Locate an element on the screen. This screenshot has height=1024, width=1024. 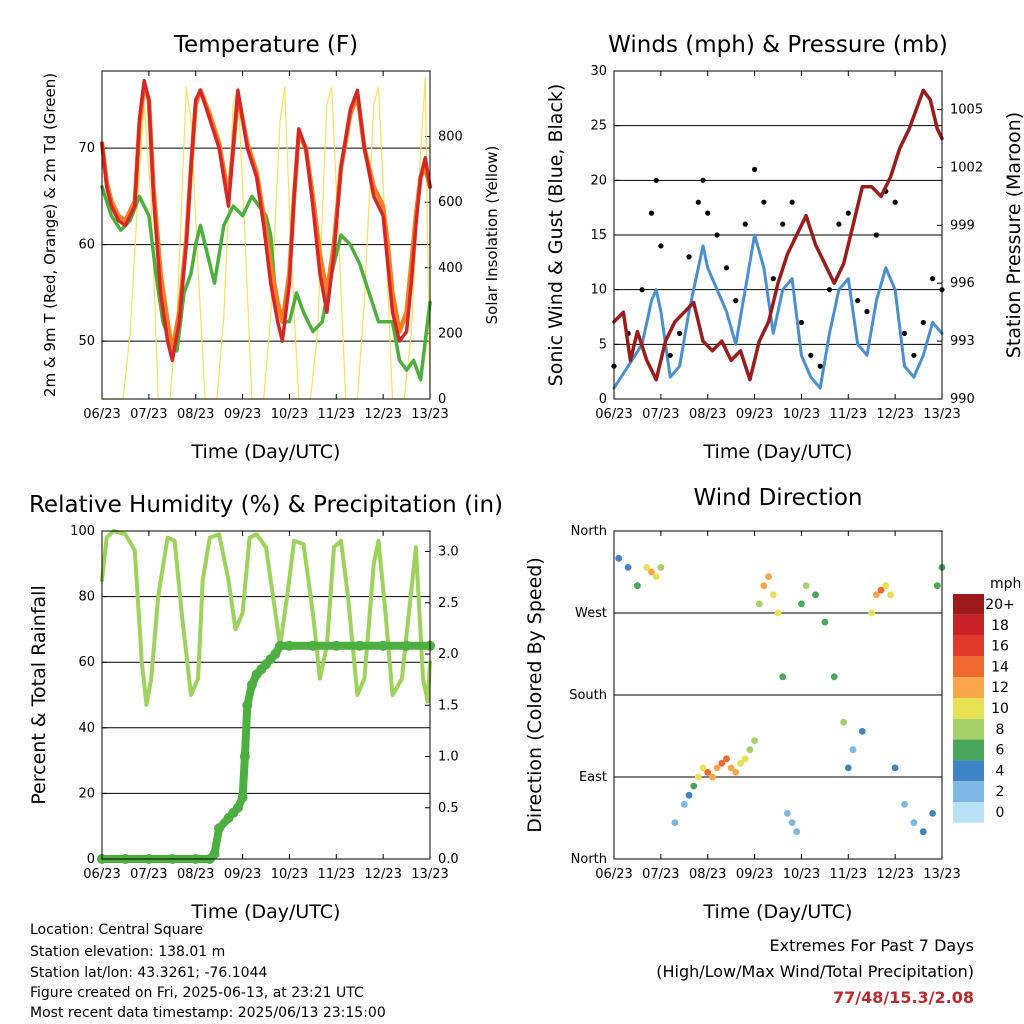
temp-2m-line is located at coordinates (266, 220).